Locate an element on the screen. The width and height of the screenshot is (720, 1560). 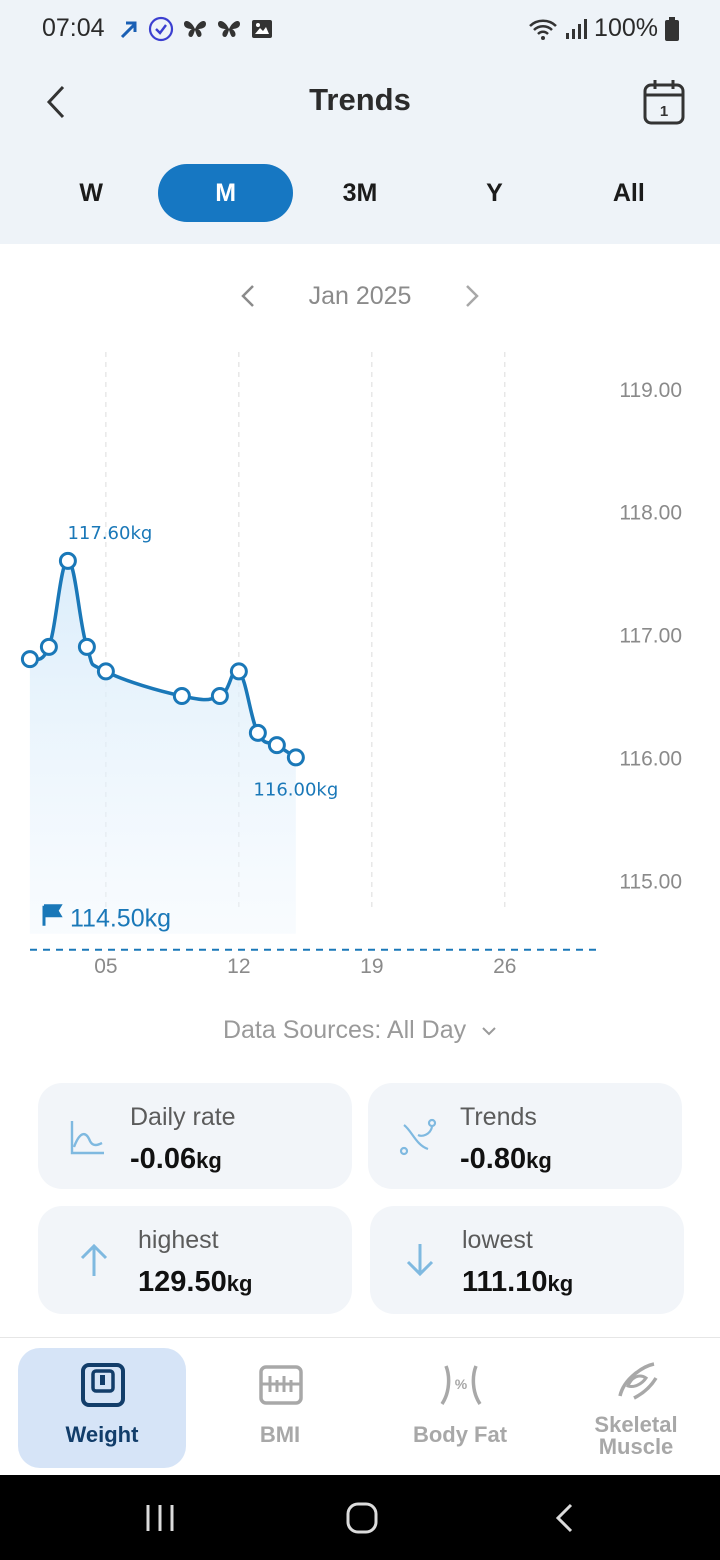
lowest-card: lowest 111.10kg is located at coordinates (527, 1260).